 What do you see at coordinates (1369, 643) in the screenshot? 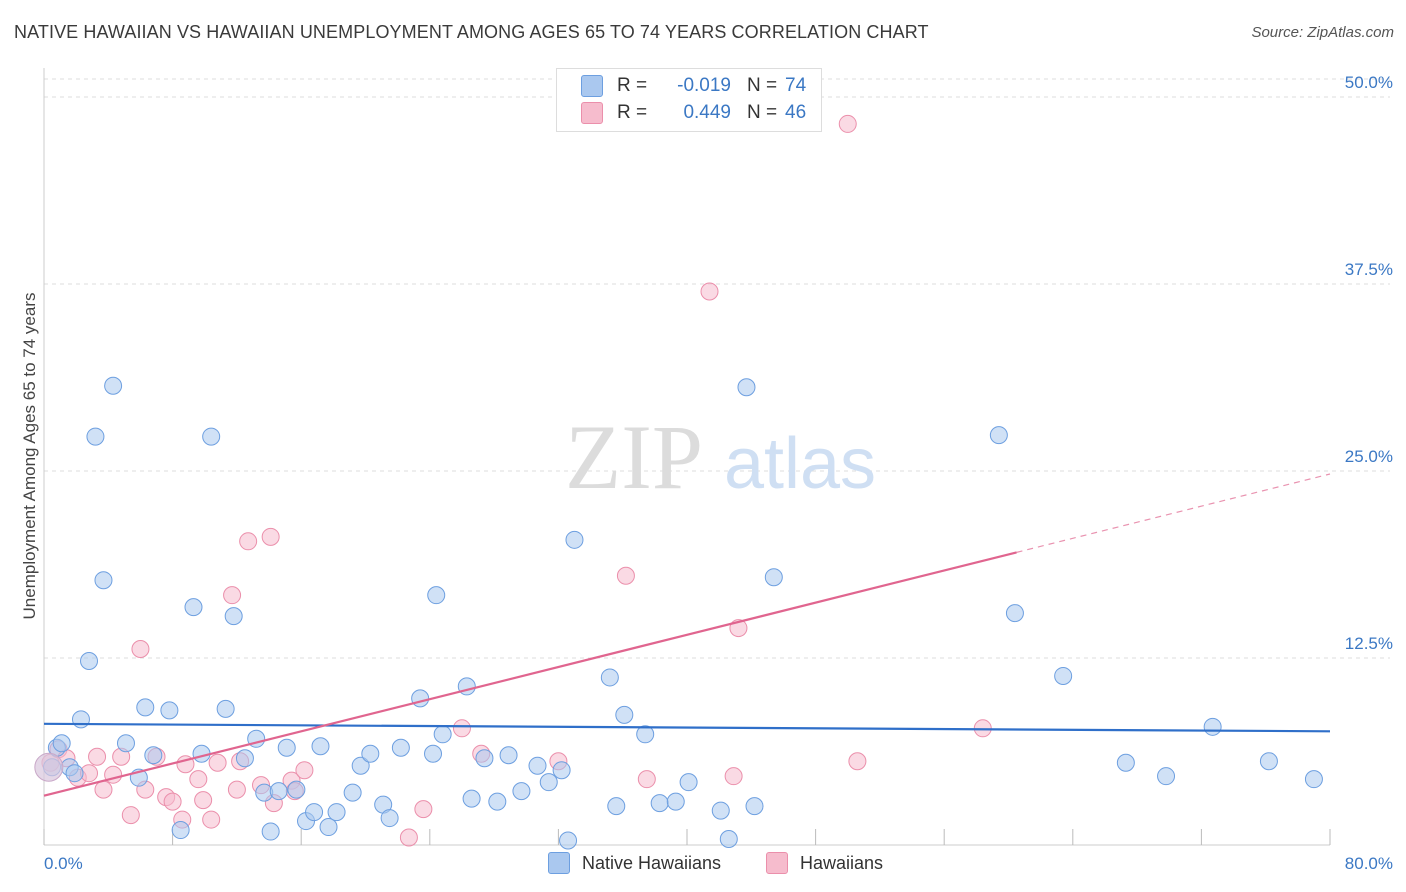
I see `y-tick-label: 12.5%` at bounding box center [1369, 643].